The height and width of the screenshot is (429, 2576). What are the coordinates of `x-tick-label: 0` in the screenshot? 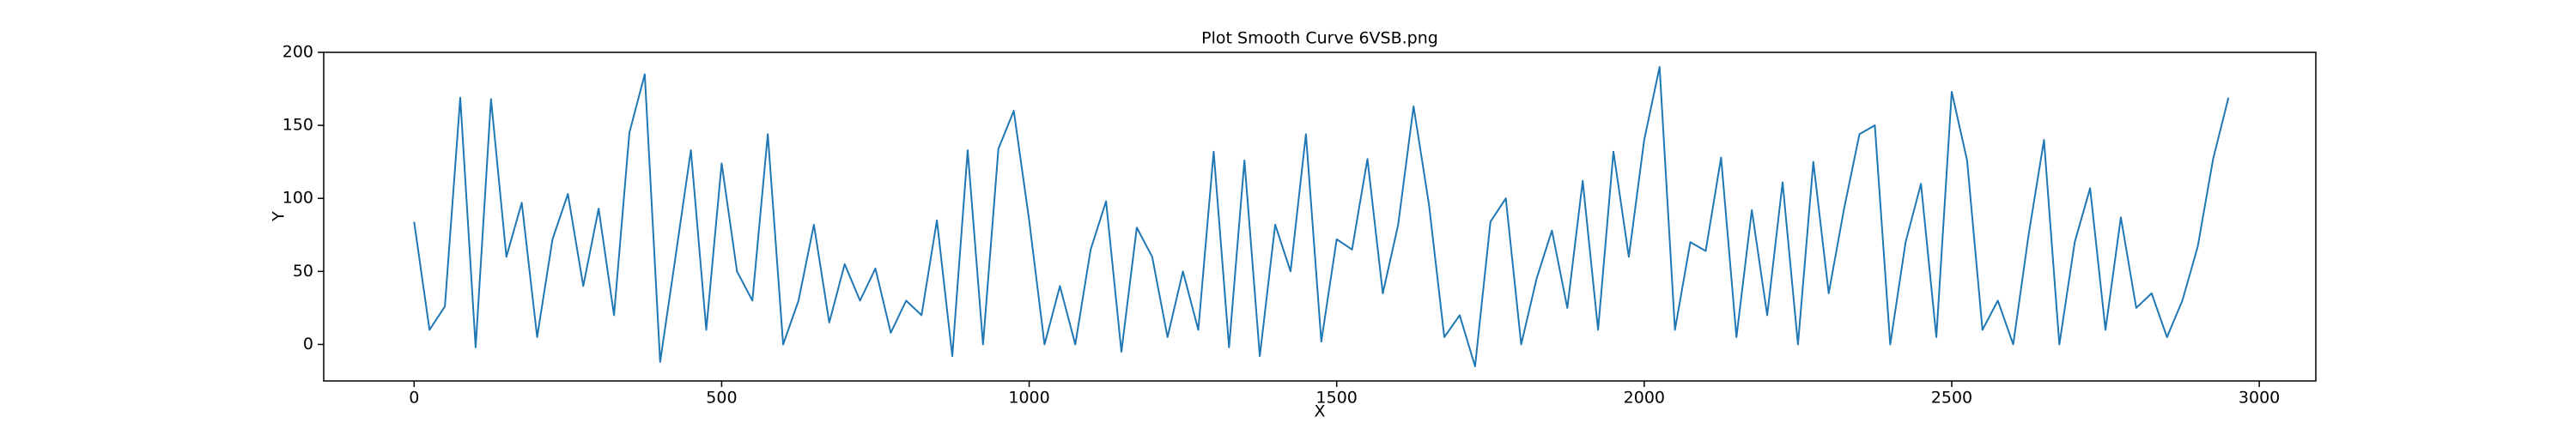 It's located at (414, 398).